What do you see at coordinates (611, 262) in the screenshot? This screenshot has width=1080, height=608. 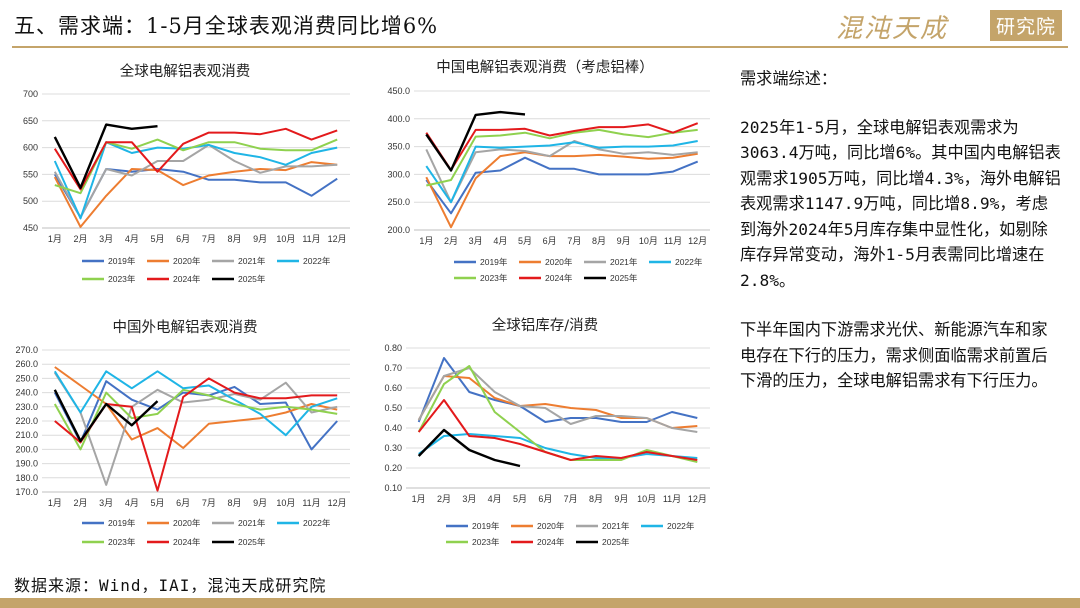 I see `legend-item: 2021年` at bounding box center [611, 262].